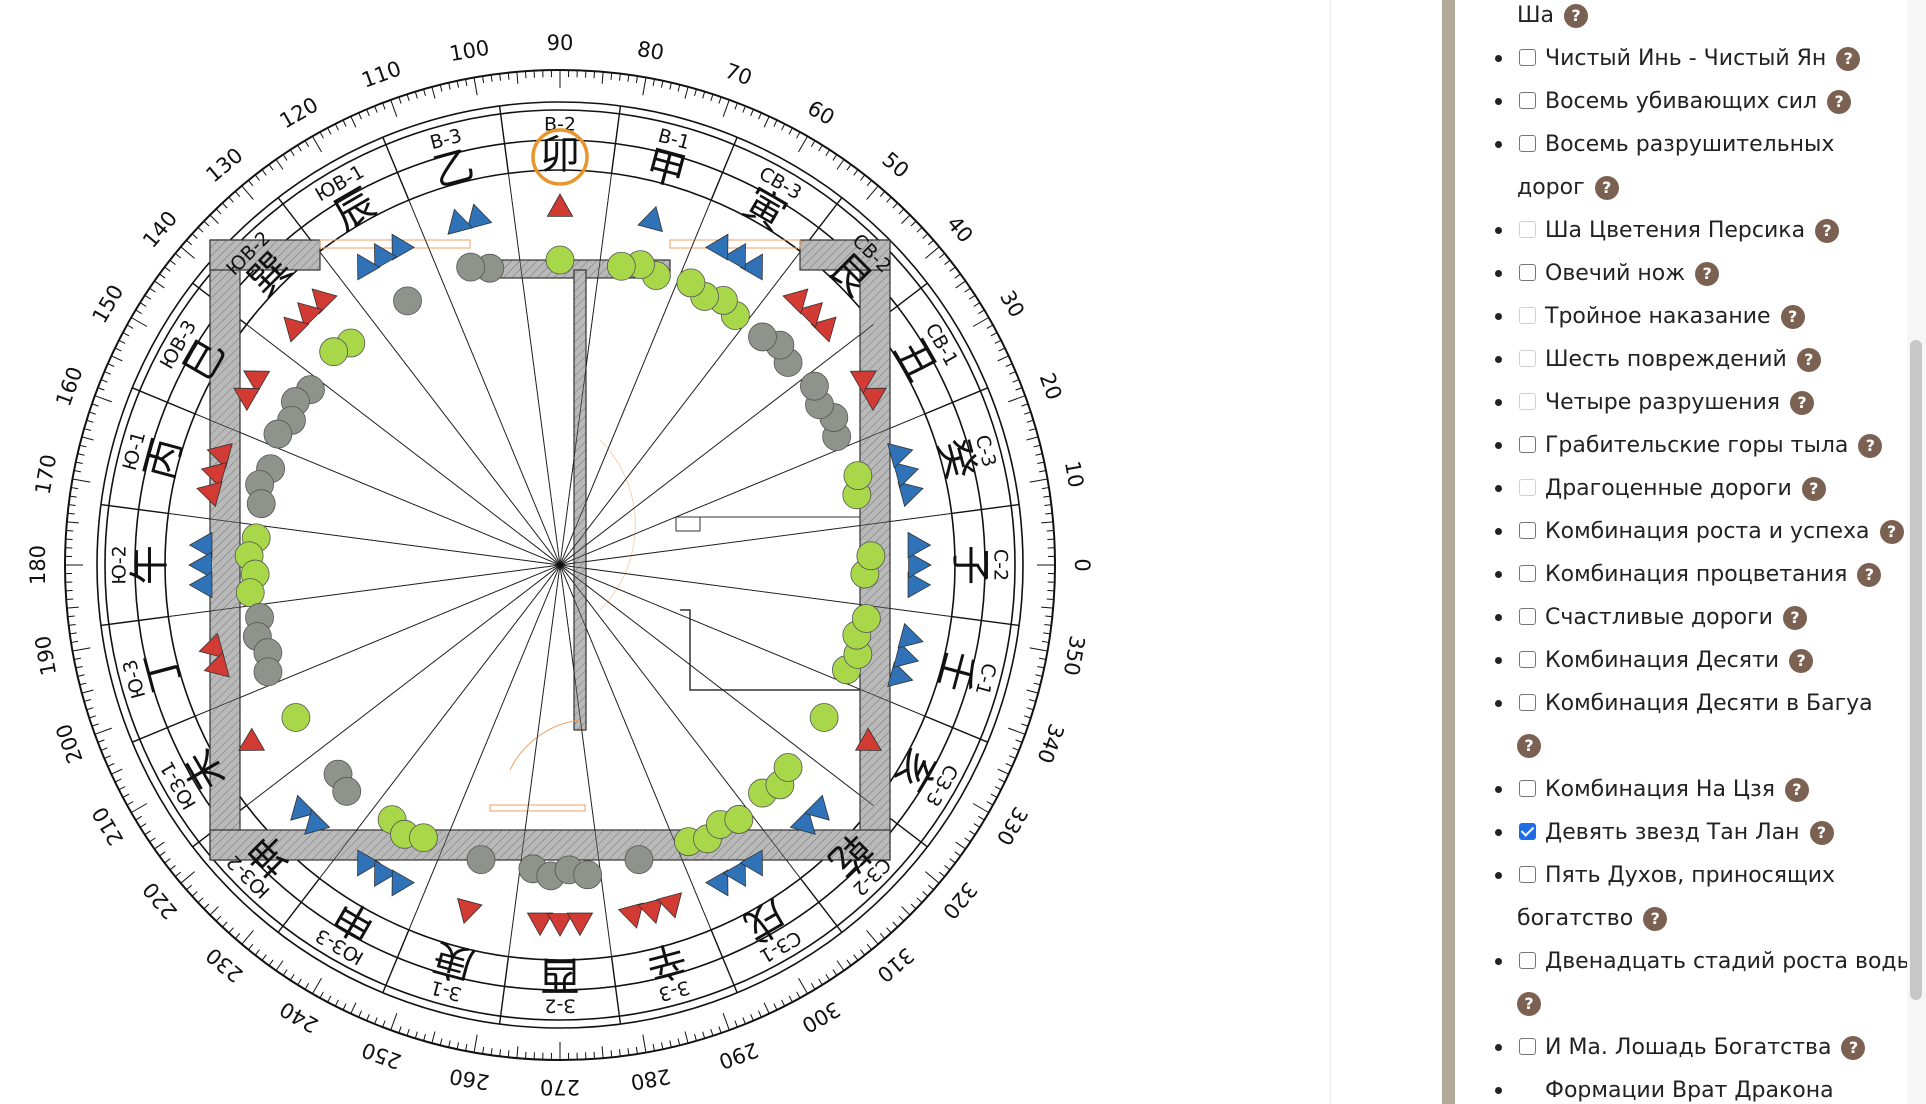 Image resolution: width=1926 pixels, height=1104 pixels. I want to click on option-label: дорог?, so click(1568, 187).